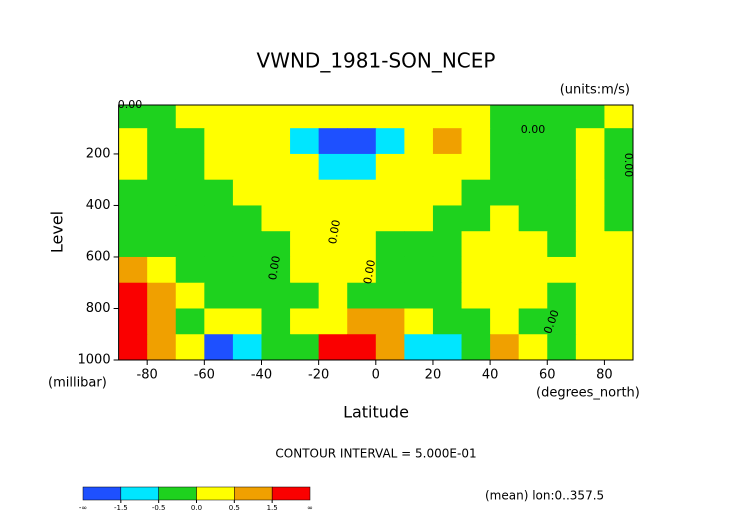 The height and width of the screenshot is (532, 752). I want to click on x-label: Latitude, so click(376, 412).